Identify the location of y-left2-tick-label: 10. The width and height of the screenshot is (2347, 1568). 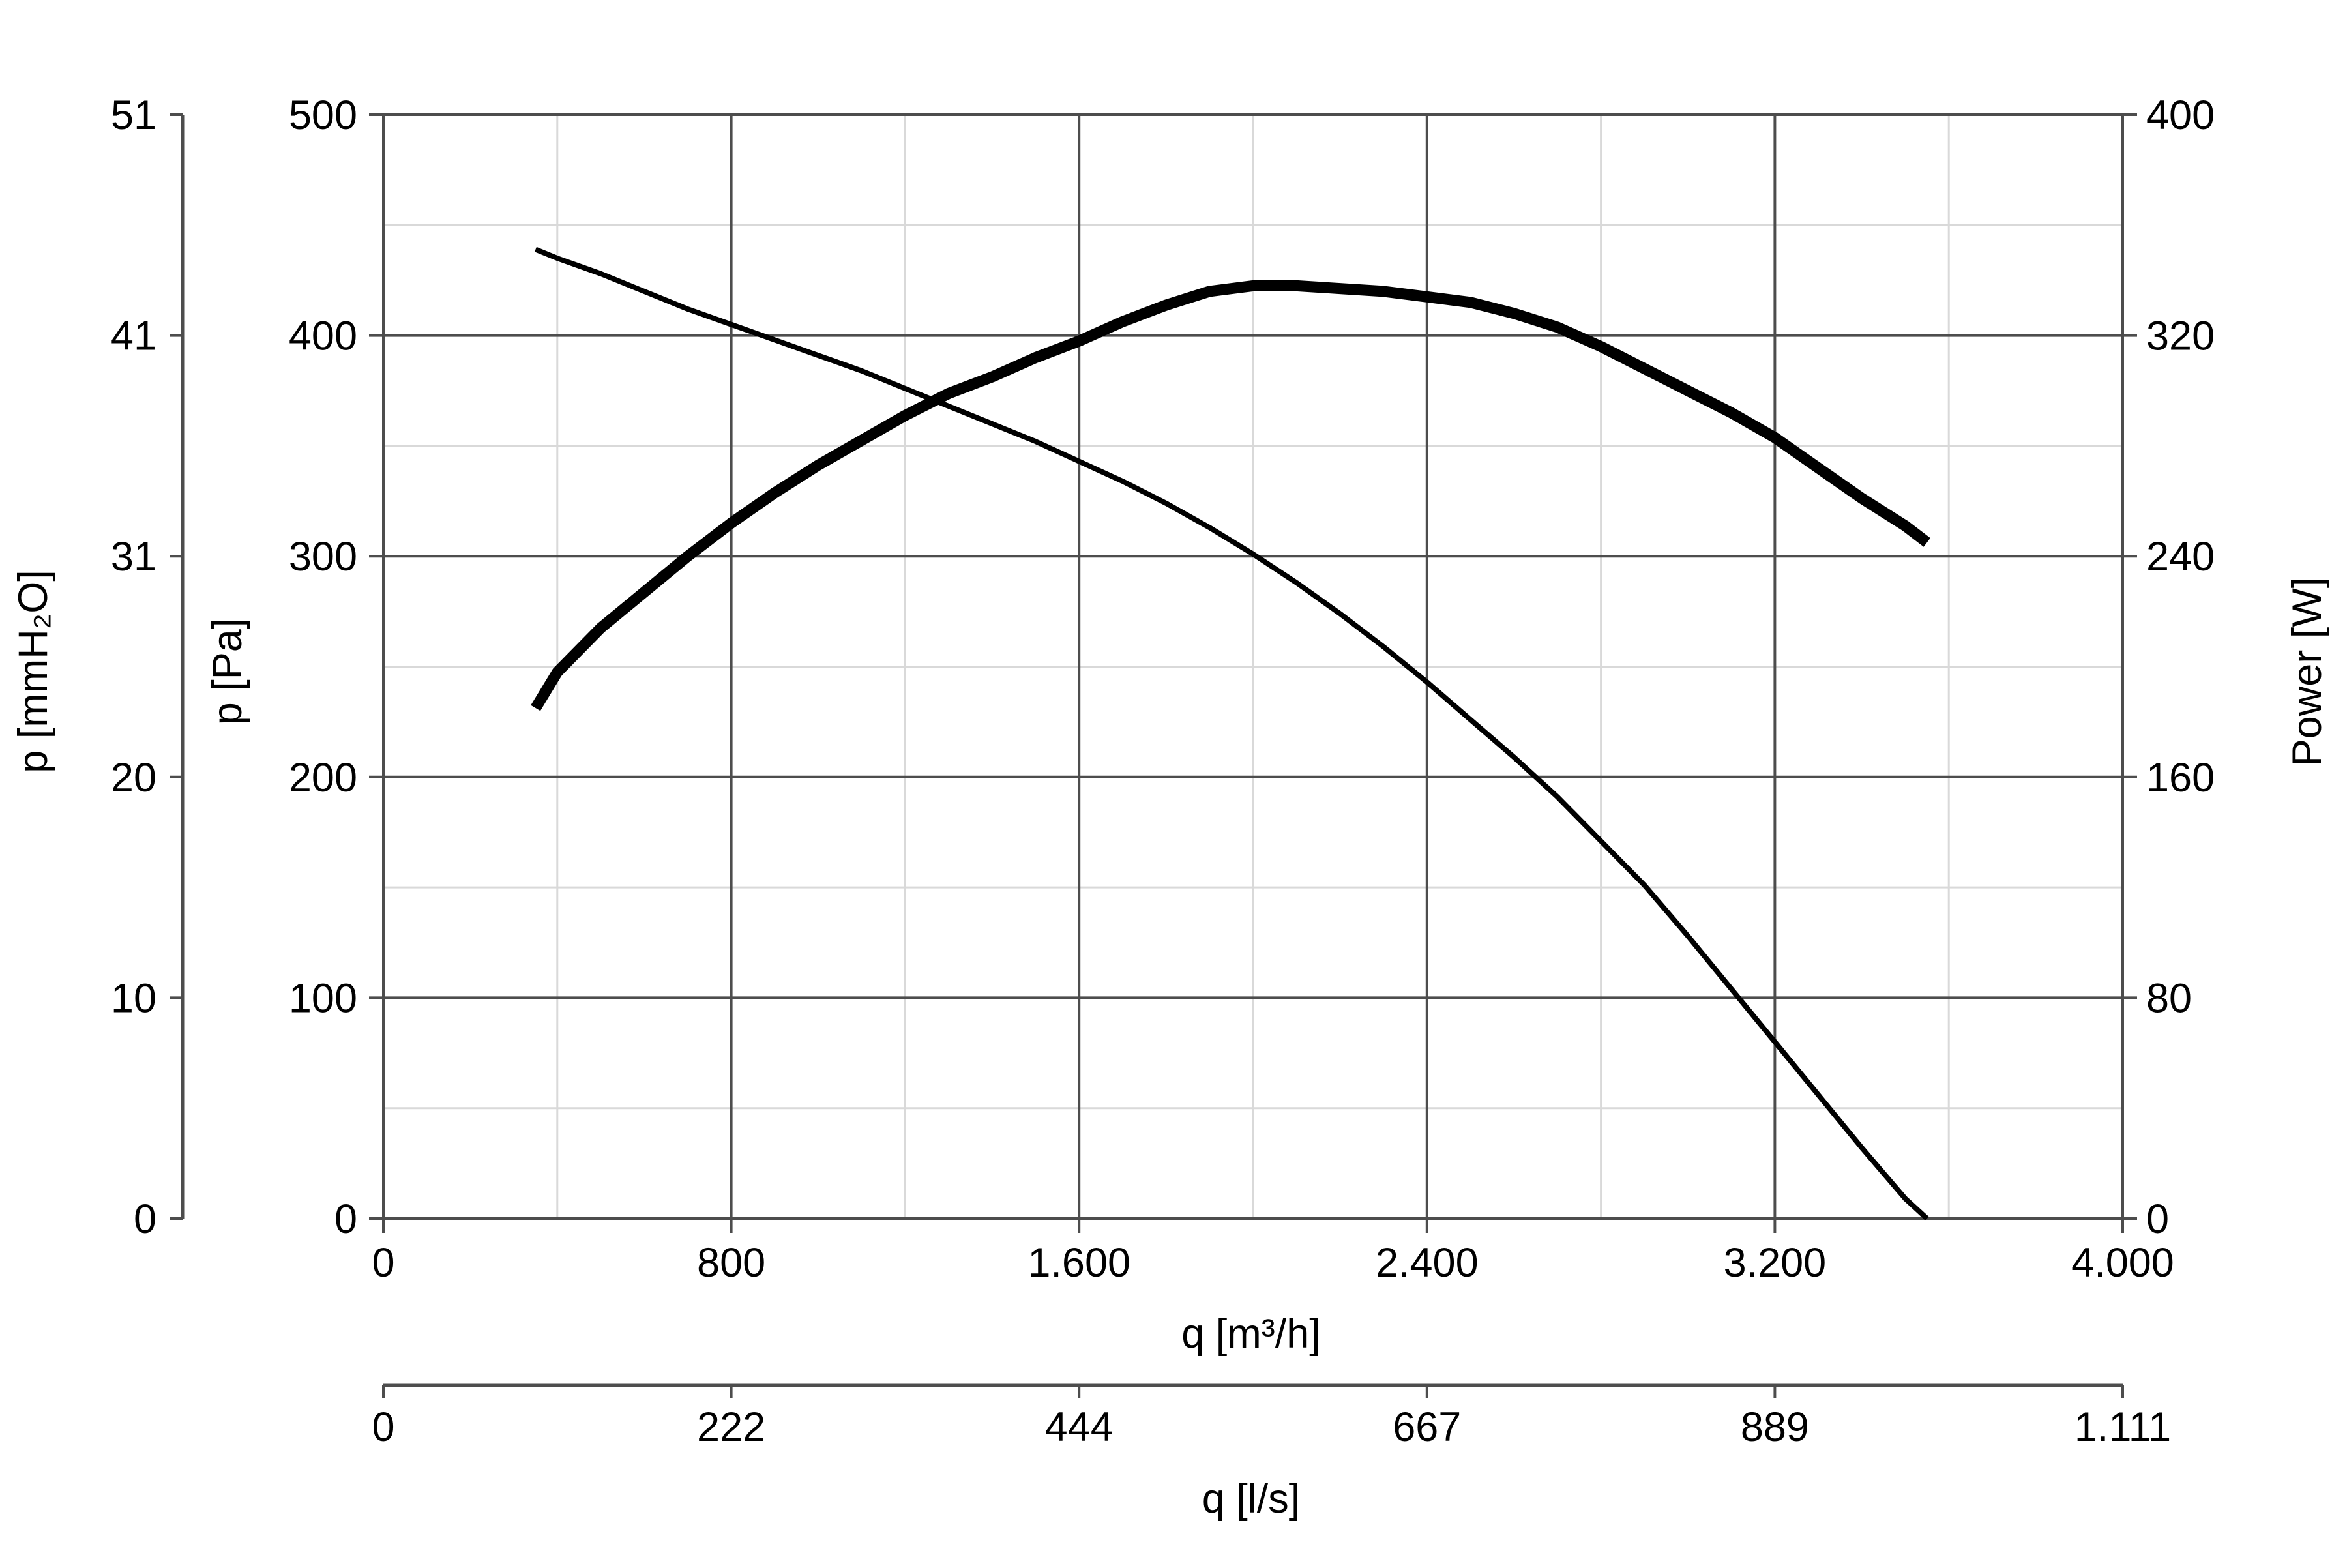
(133, 998).